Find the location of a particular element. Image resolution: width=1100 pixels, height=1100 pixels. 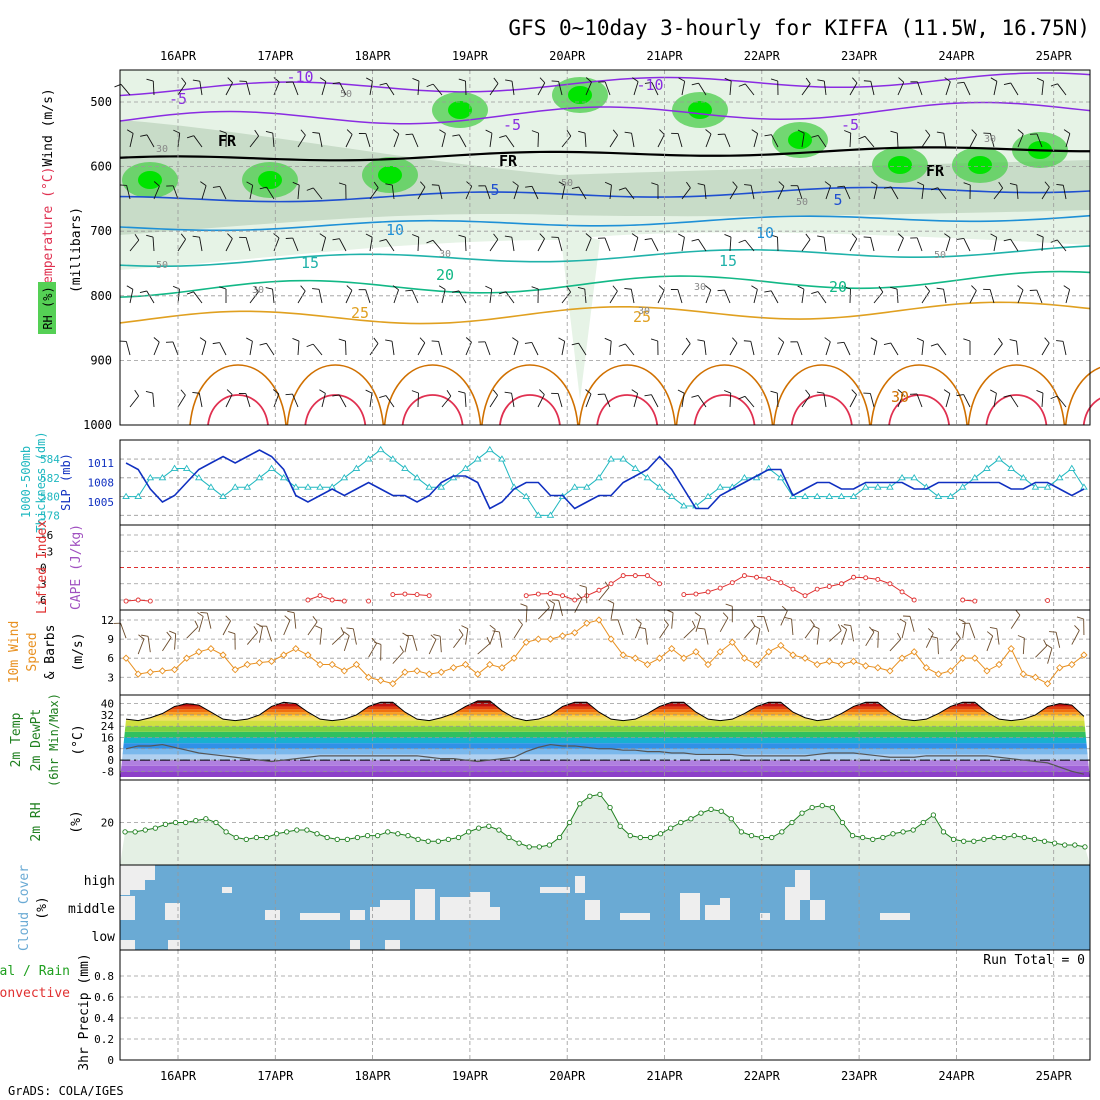

rh-band-mid is located at coordinates (605, 177).